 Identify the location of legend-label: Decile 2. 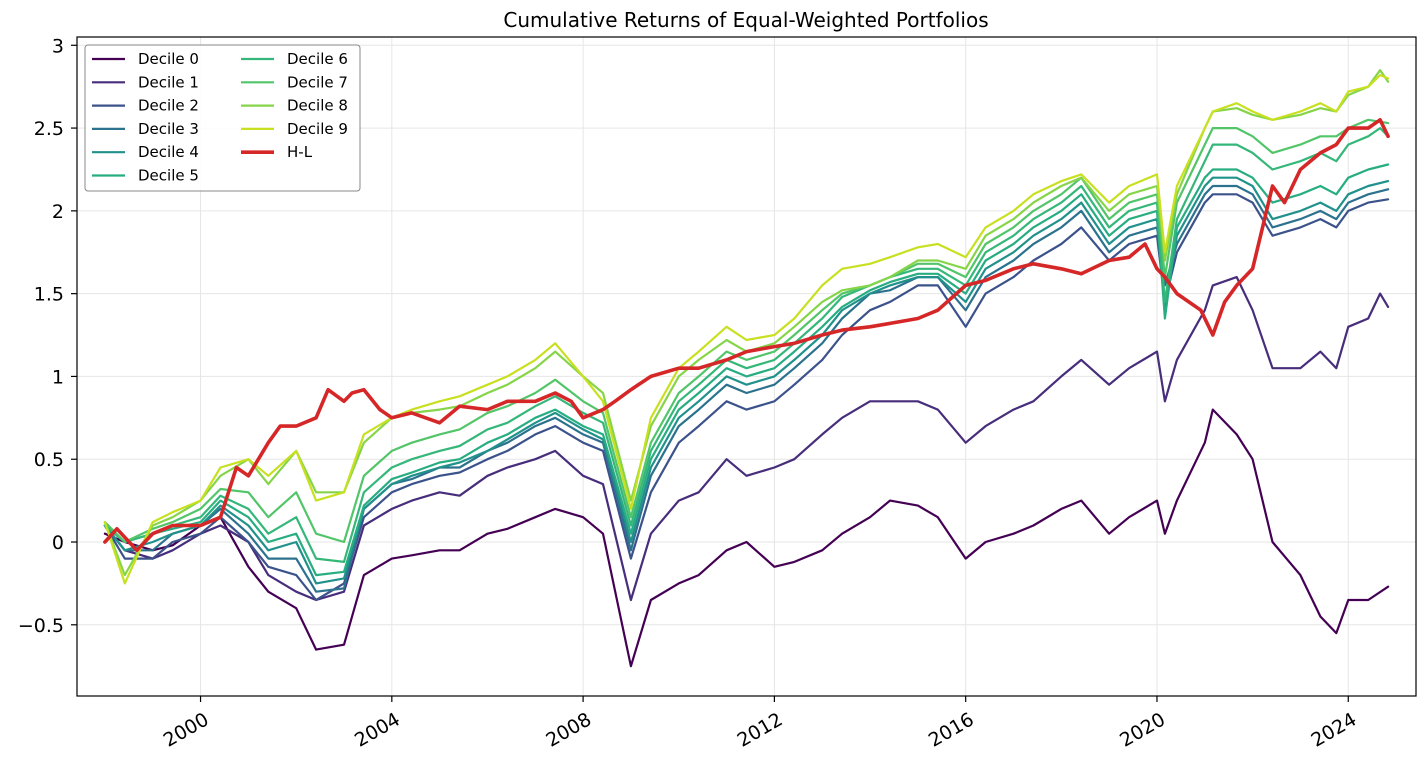
(168, 106).